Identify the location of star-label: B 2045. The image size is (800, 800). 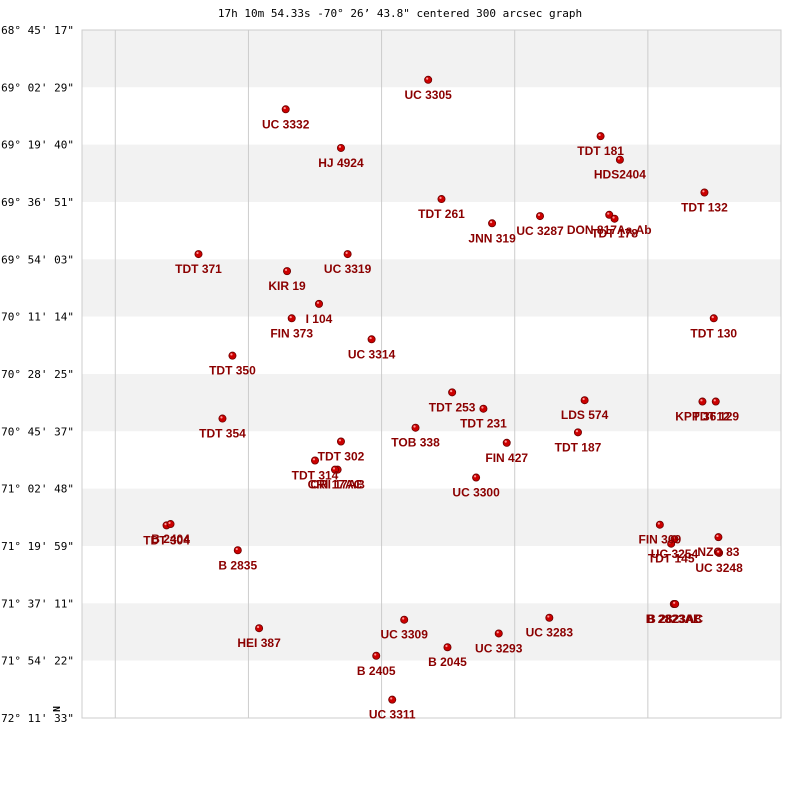
(447, 662).